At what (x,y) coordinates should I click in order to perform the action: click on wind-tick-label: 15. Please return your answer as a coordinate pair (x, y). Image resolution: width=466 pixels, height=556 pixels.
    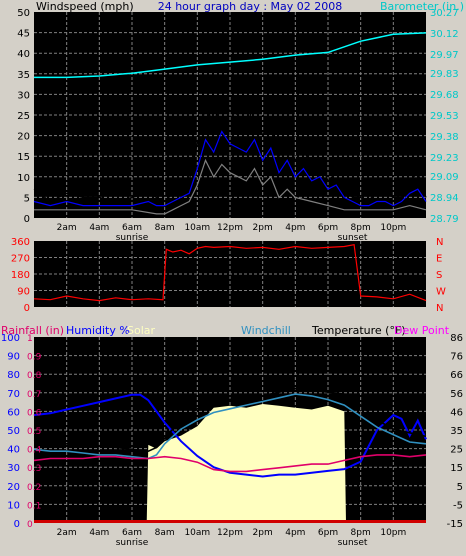
    Looking at the image, I should click on (23, 157).